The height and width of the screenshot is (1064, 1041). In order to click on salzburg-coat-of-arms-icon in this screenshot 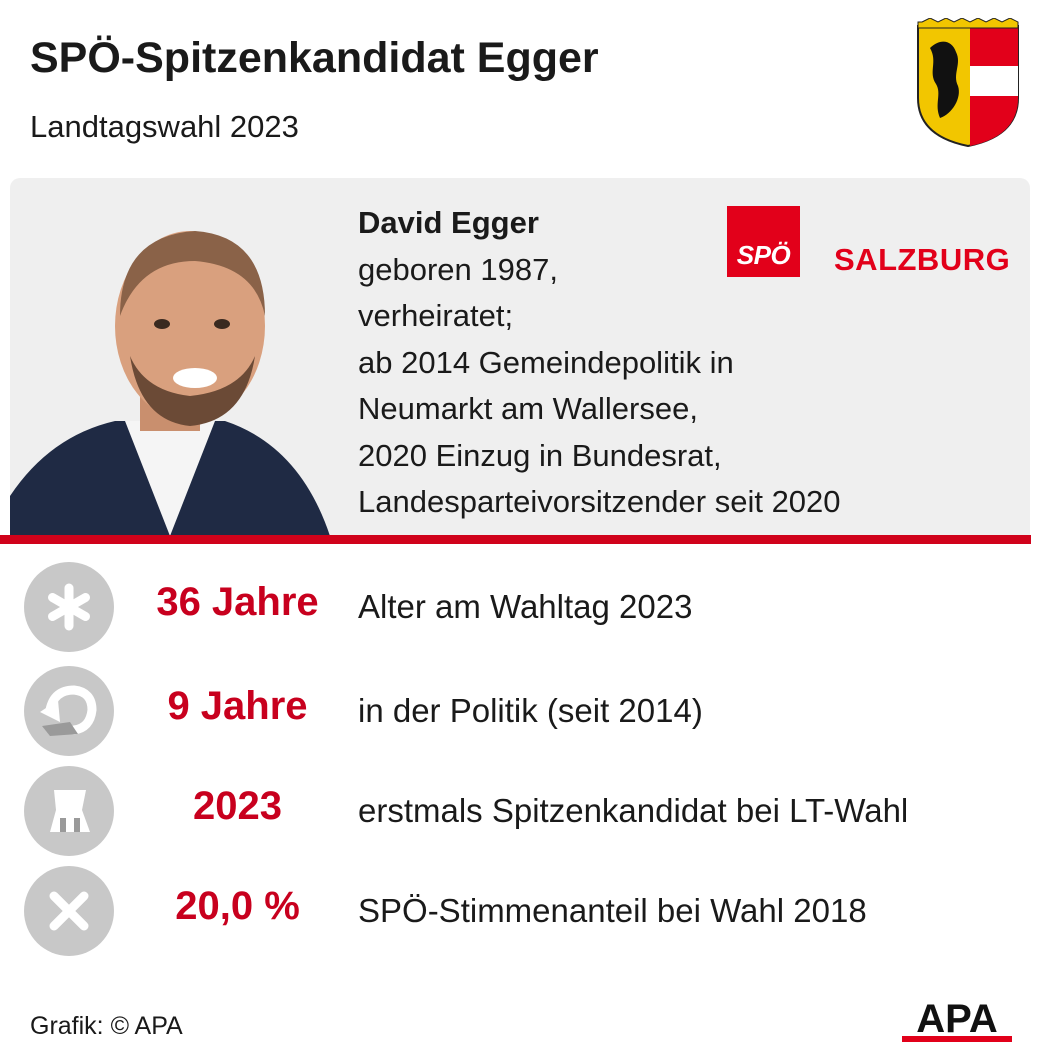, I will do `click(968, 83)`.